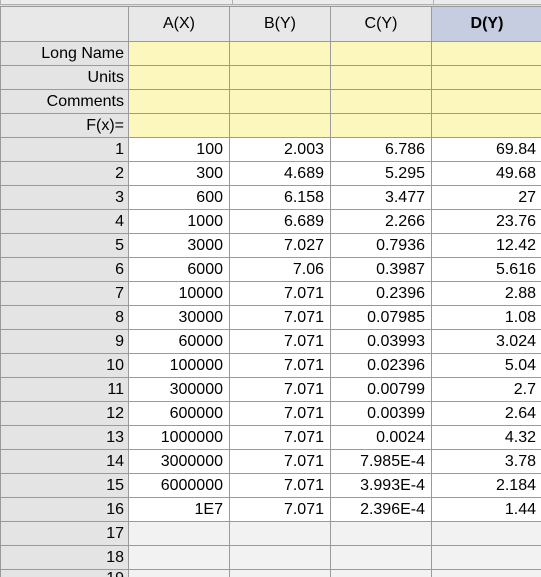  Describe the element at coordinates (64, 53) in the screenshot. I see `meta-row-label: Long Name` at that location.